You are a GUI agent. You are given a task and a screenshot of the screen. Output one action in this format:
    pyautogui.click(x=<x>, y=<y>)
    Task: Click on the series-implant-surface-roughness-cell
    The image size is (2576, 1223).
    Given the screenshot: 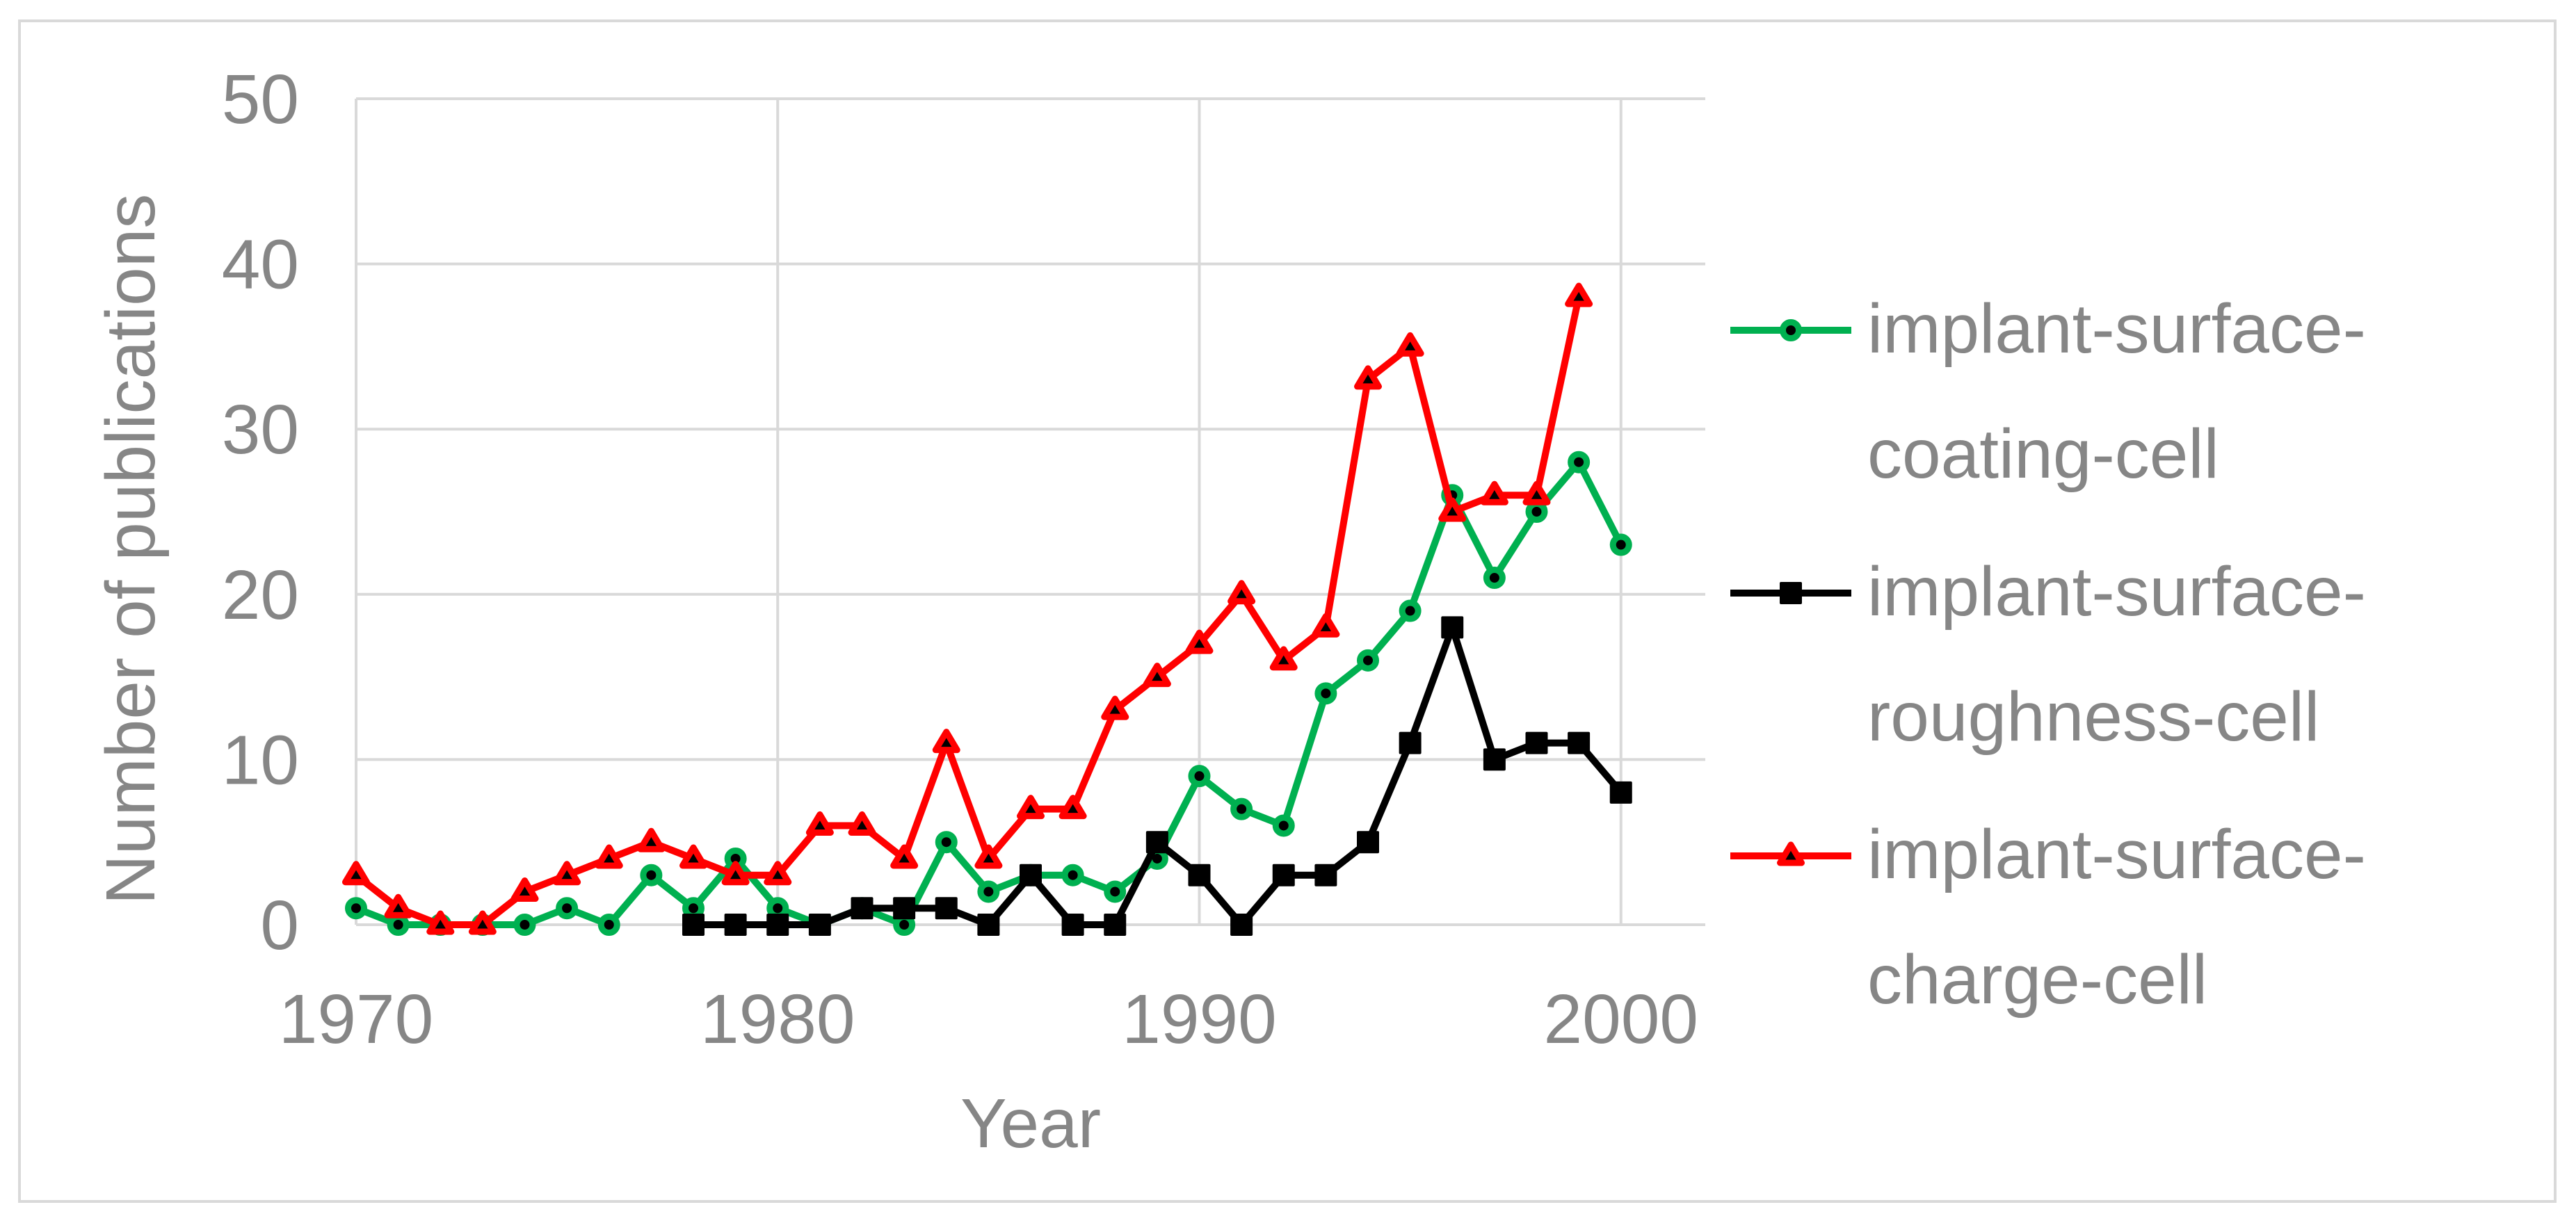 What is the action you would take?
    pyautogui.click(x=1157, y=776)
    